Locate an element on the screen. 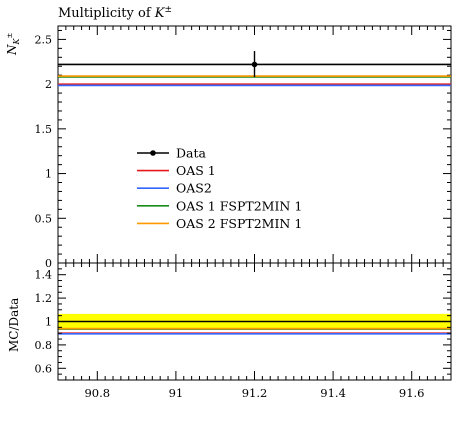  data-point-group is located at coordinates (254, 64).